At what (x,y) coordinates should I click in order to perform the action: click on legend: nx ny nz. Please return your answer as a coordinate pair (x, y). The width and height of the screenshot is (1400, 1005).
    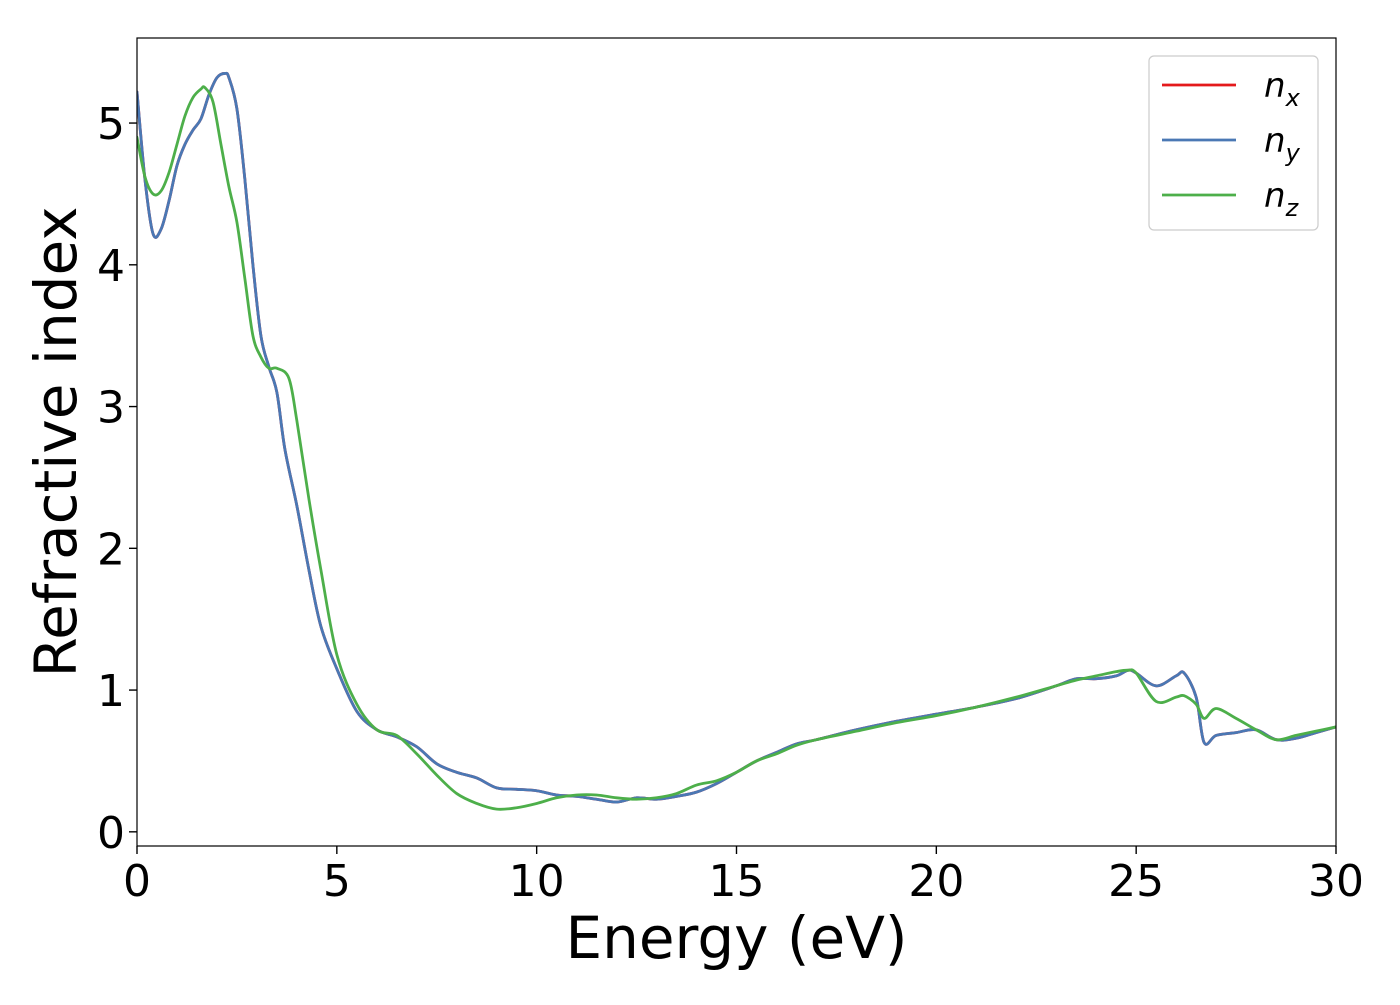
    Looking at the image, I should click on (1233, 143).